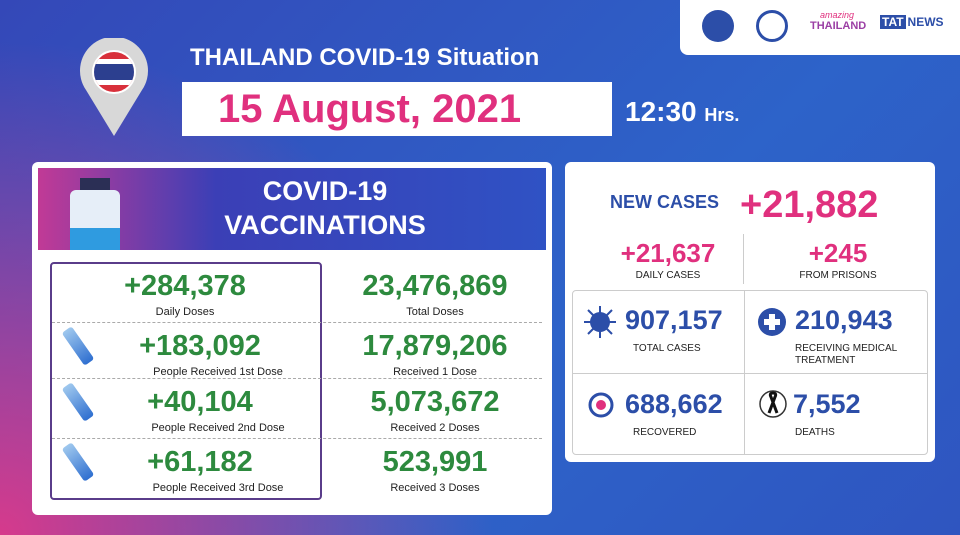 The width and height of the screenshot is (960, 535). What do you see at coordinates (325, 225) in the screenshot?
I see `vaccination-title: VACCINATIONS` at bounding box center [325, 225].